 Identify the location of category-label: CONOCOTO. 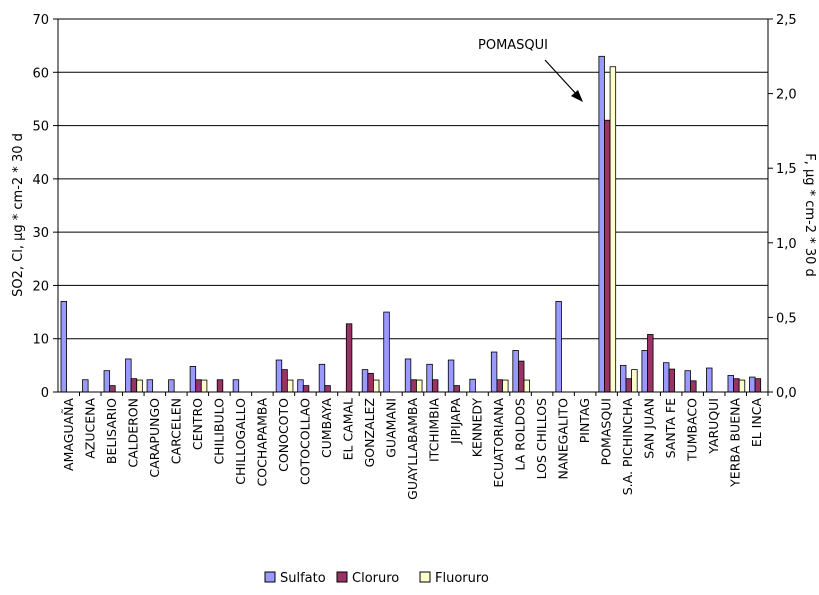
(283, 435).